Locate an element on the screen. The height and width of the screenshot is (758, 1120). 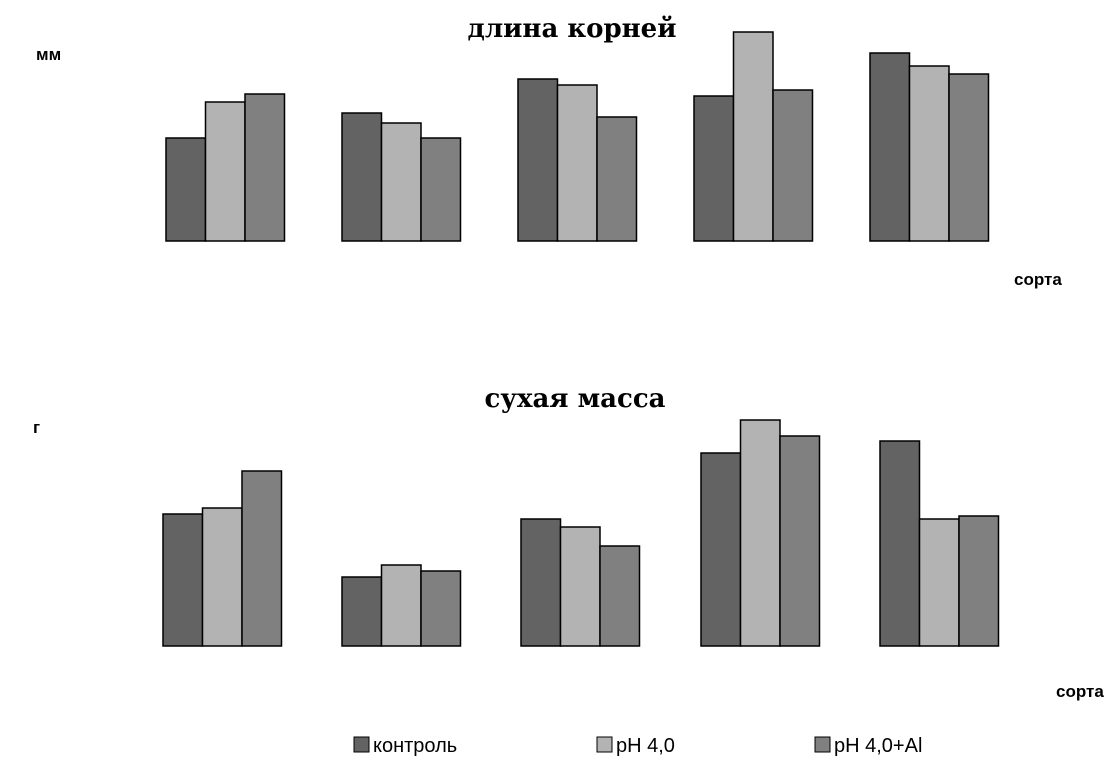
bar-chart1-group2-series1 is located at coordinates (362, 177).